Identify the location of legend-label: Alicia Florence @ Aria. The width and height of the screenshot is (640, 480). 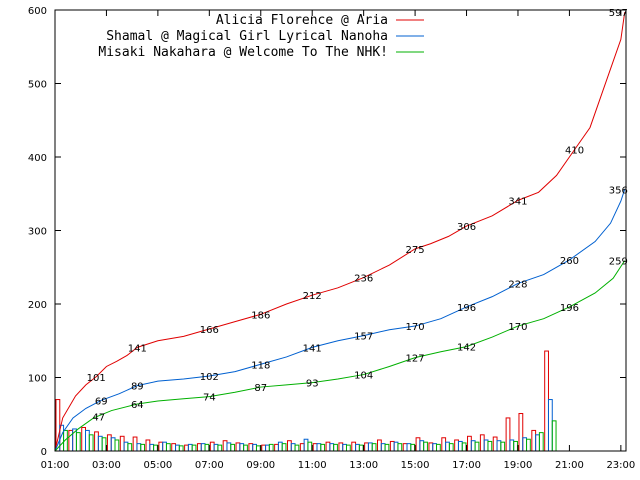
(302, 20).